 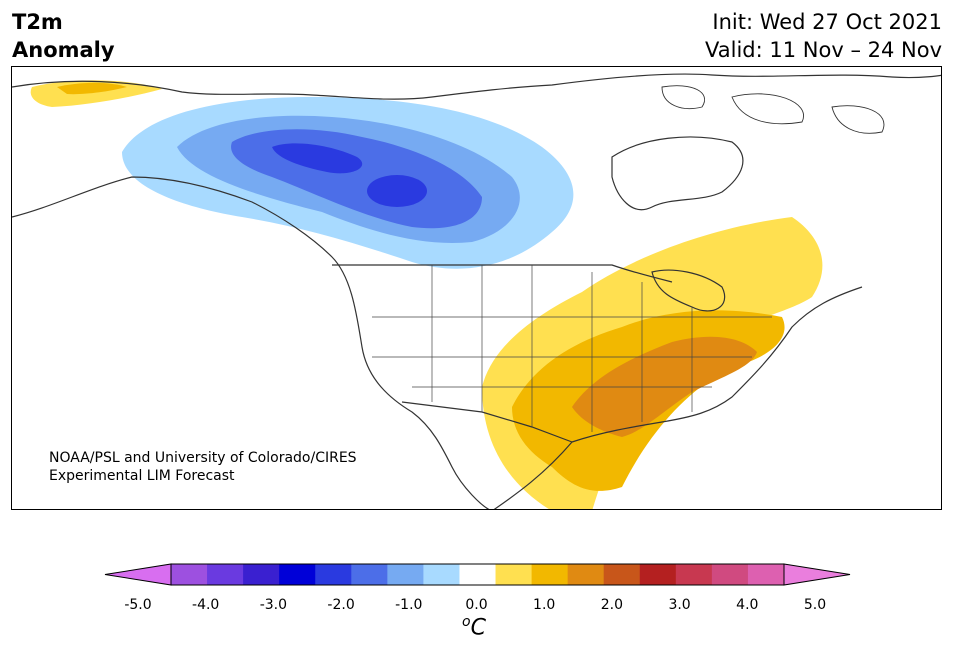 I want to click on great-lakes, so click(x=688, y=290).